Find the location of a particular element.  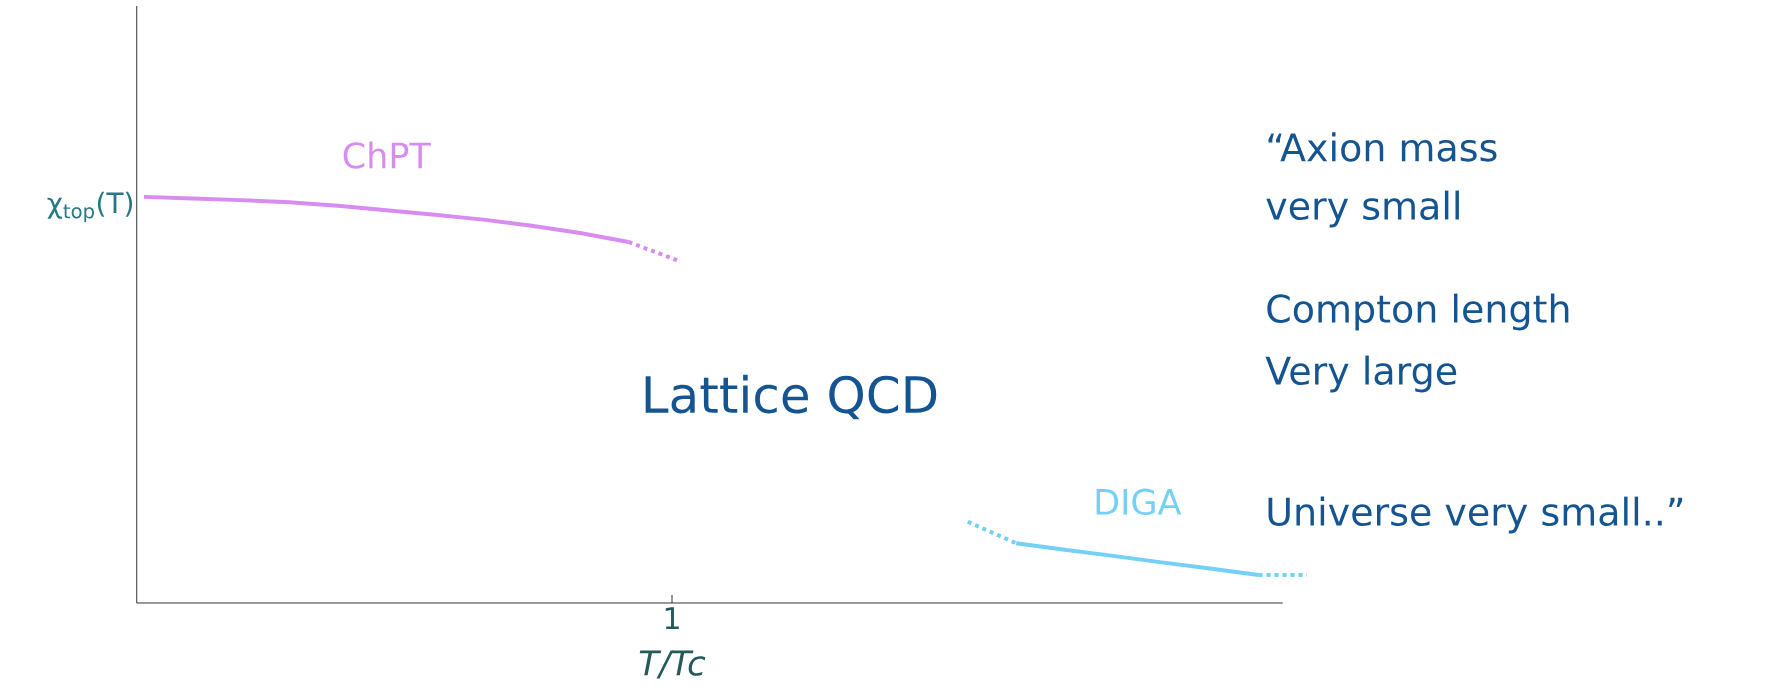

annotation: Compton length is located at coordinates (1418, 312).